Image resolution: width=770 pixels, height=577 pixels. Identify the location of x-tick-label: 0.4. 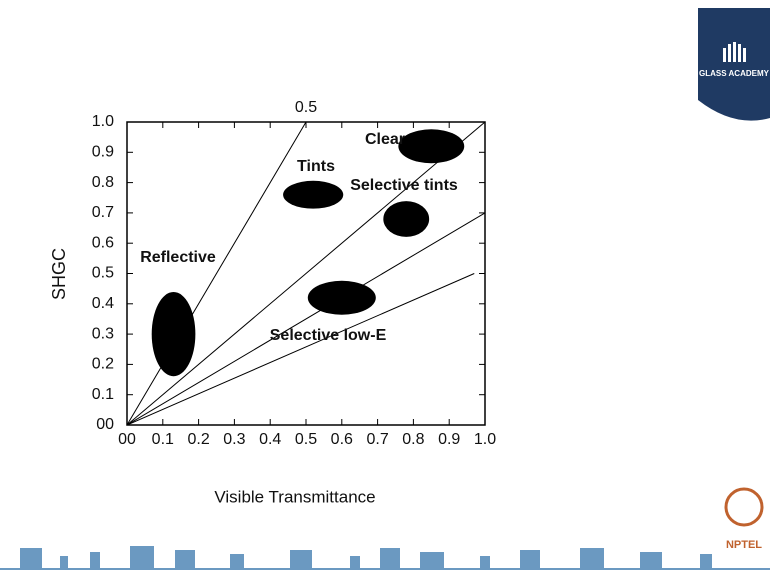
(270, 439).